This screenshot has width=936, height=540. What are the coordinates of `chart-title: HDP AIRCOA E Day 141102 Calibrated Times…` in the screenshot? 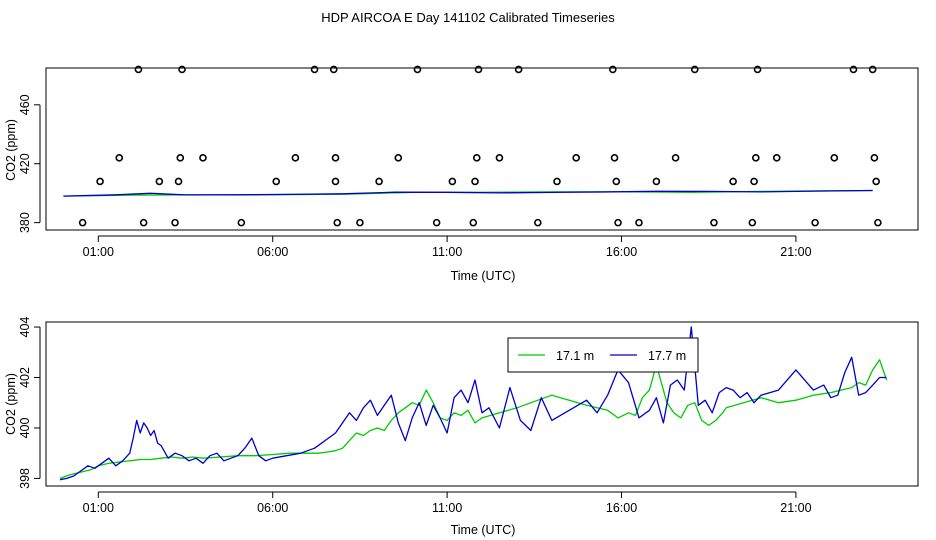 It's located at (468, 17).